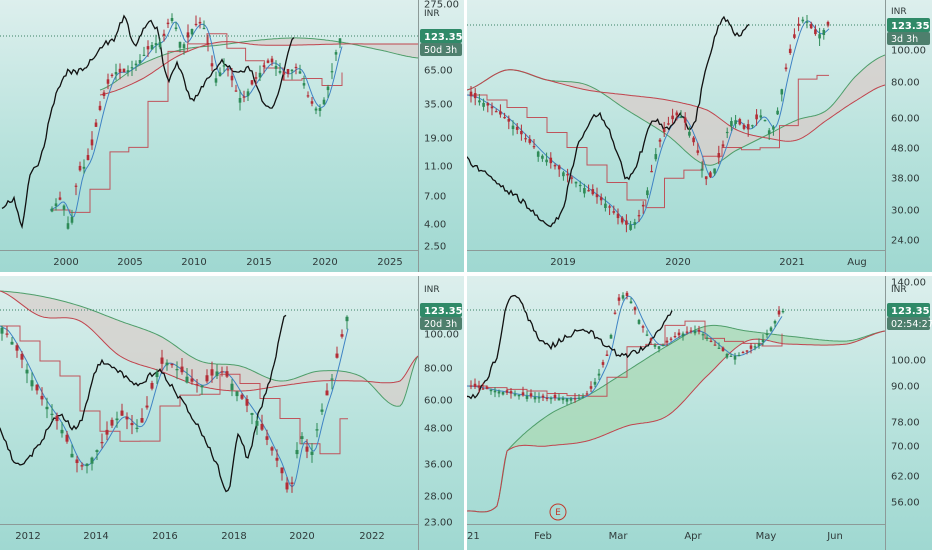  What do you see at coordinates (438, 465) in the screenshot?
I see `price-axis-label: 36.00` at bounding box center [438, 465].